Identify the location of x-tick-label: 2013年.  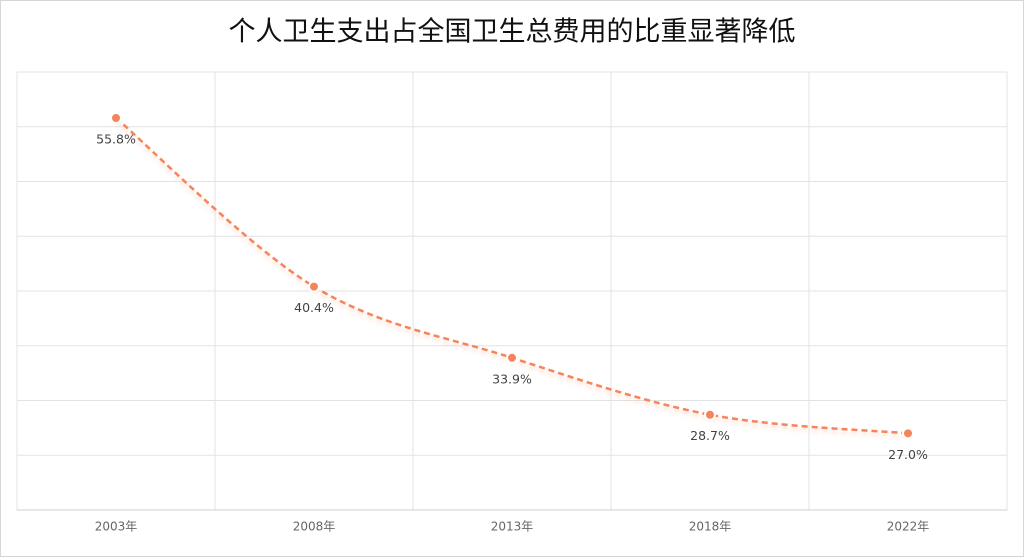
(512, 527).